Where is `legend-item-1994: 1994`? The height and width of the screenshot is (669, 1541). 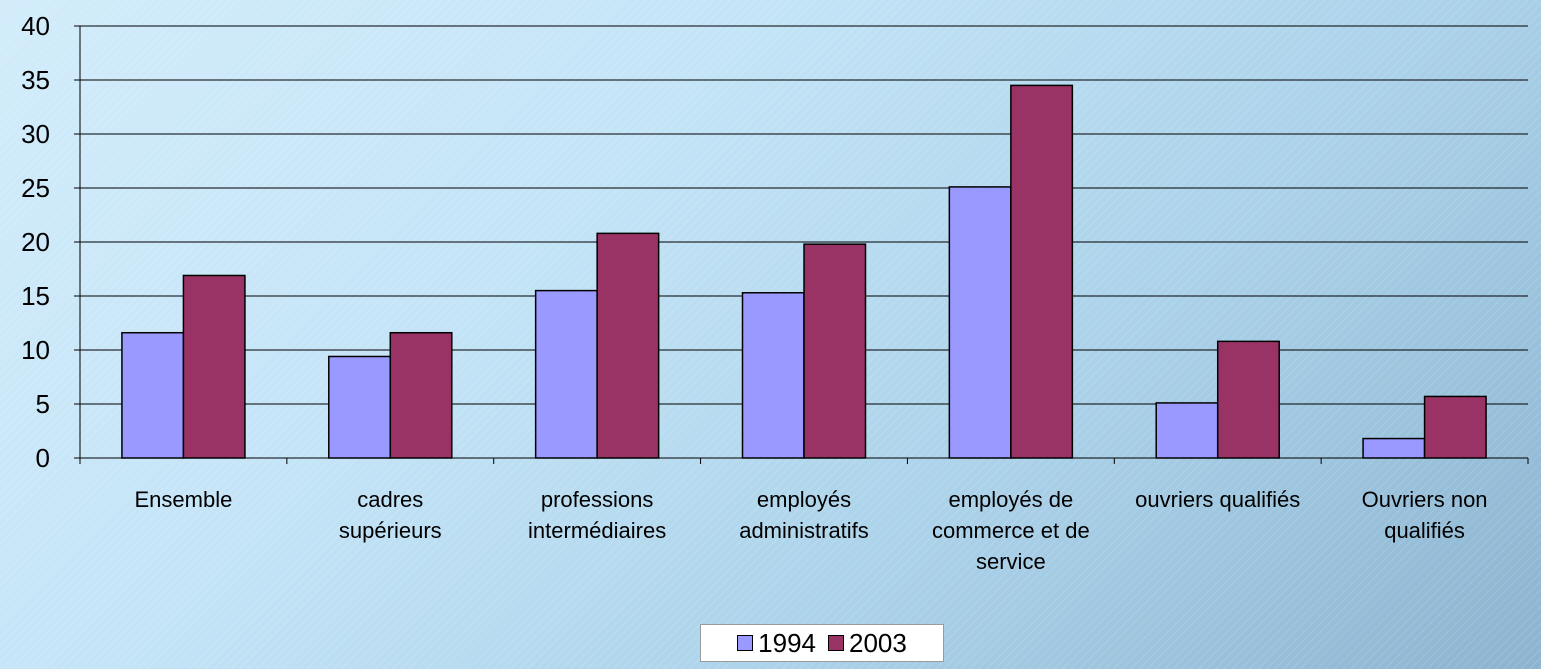 legend-item-1994: 1994 is located at coordinates (776, 643).